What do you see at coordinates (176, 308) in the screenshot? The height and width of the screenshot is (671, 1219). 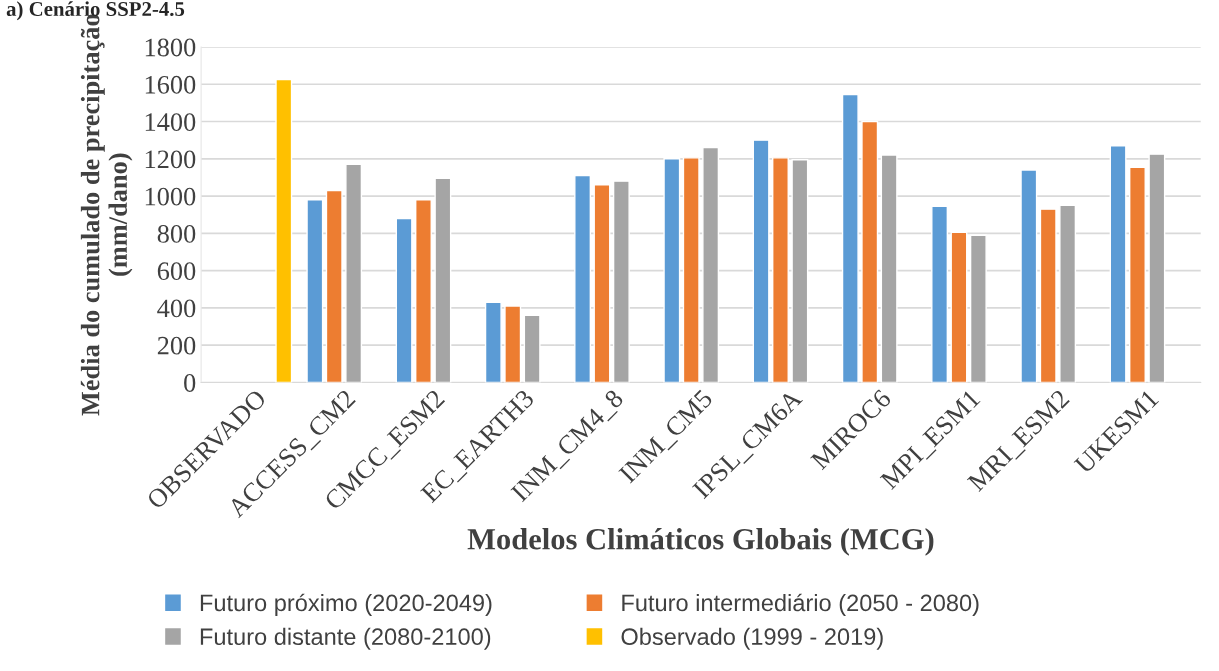 I see `y-tick-label: 400` at bounding box center [176, 308].